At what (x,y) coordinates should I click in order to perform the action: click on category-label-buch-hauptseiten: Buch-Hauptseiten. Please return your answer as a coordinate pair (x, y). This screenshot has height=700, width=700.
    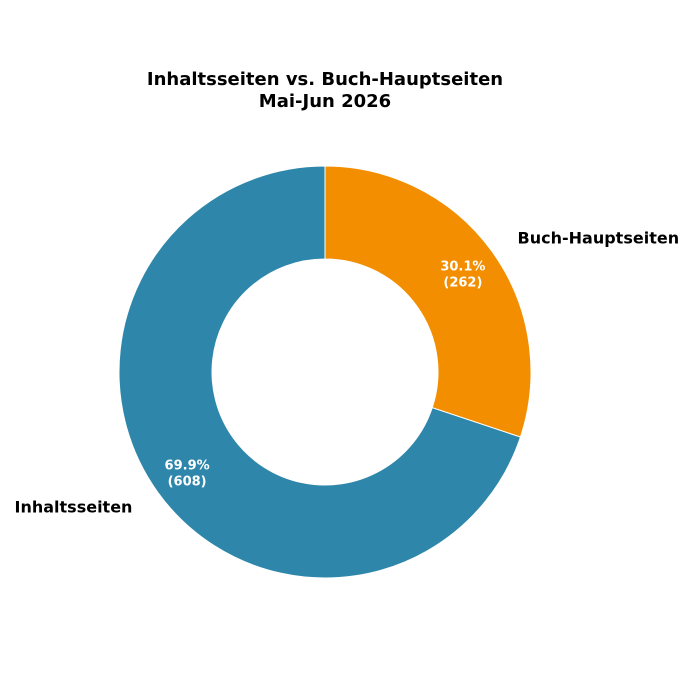
    Looking at the image, I should click on (599, 237).